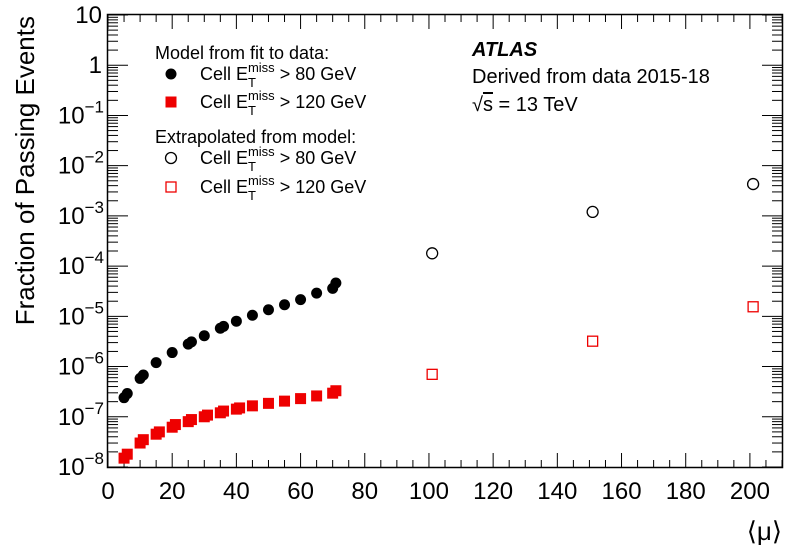  Describe the element at coordinates (535, 105) in the screenshot. I see `energy-value: = 13 TeV` at that location.